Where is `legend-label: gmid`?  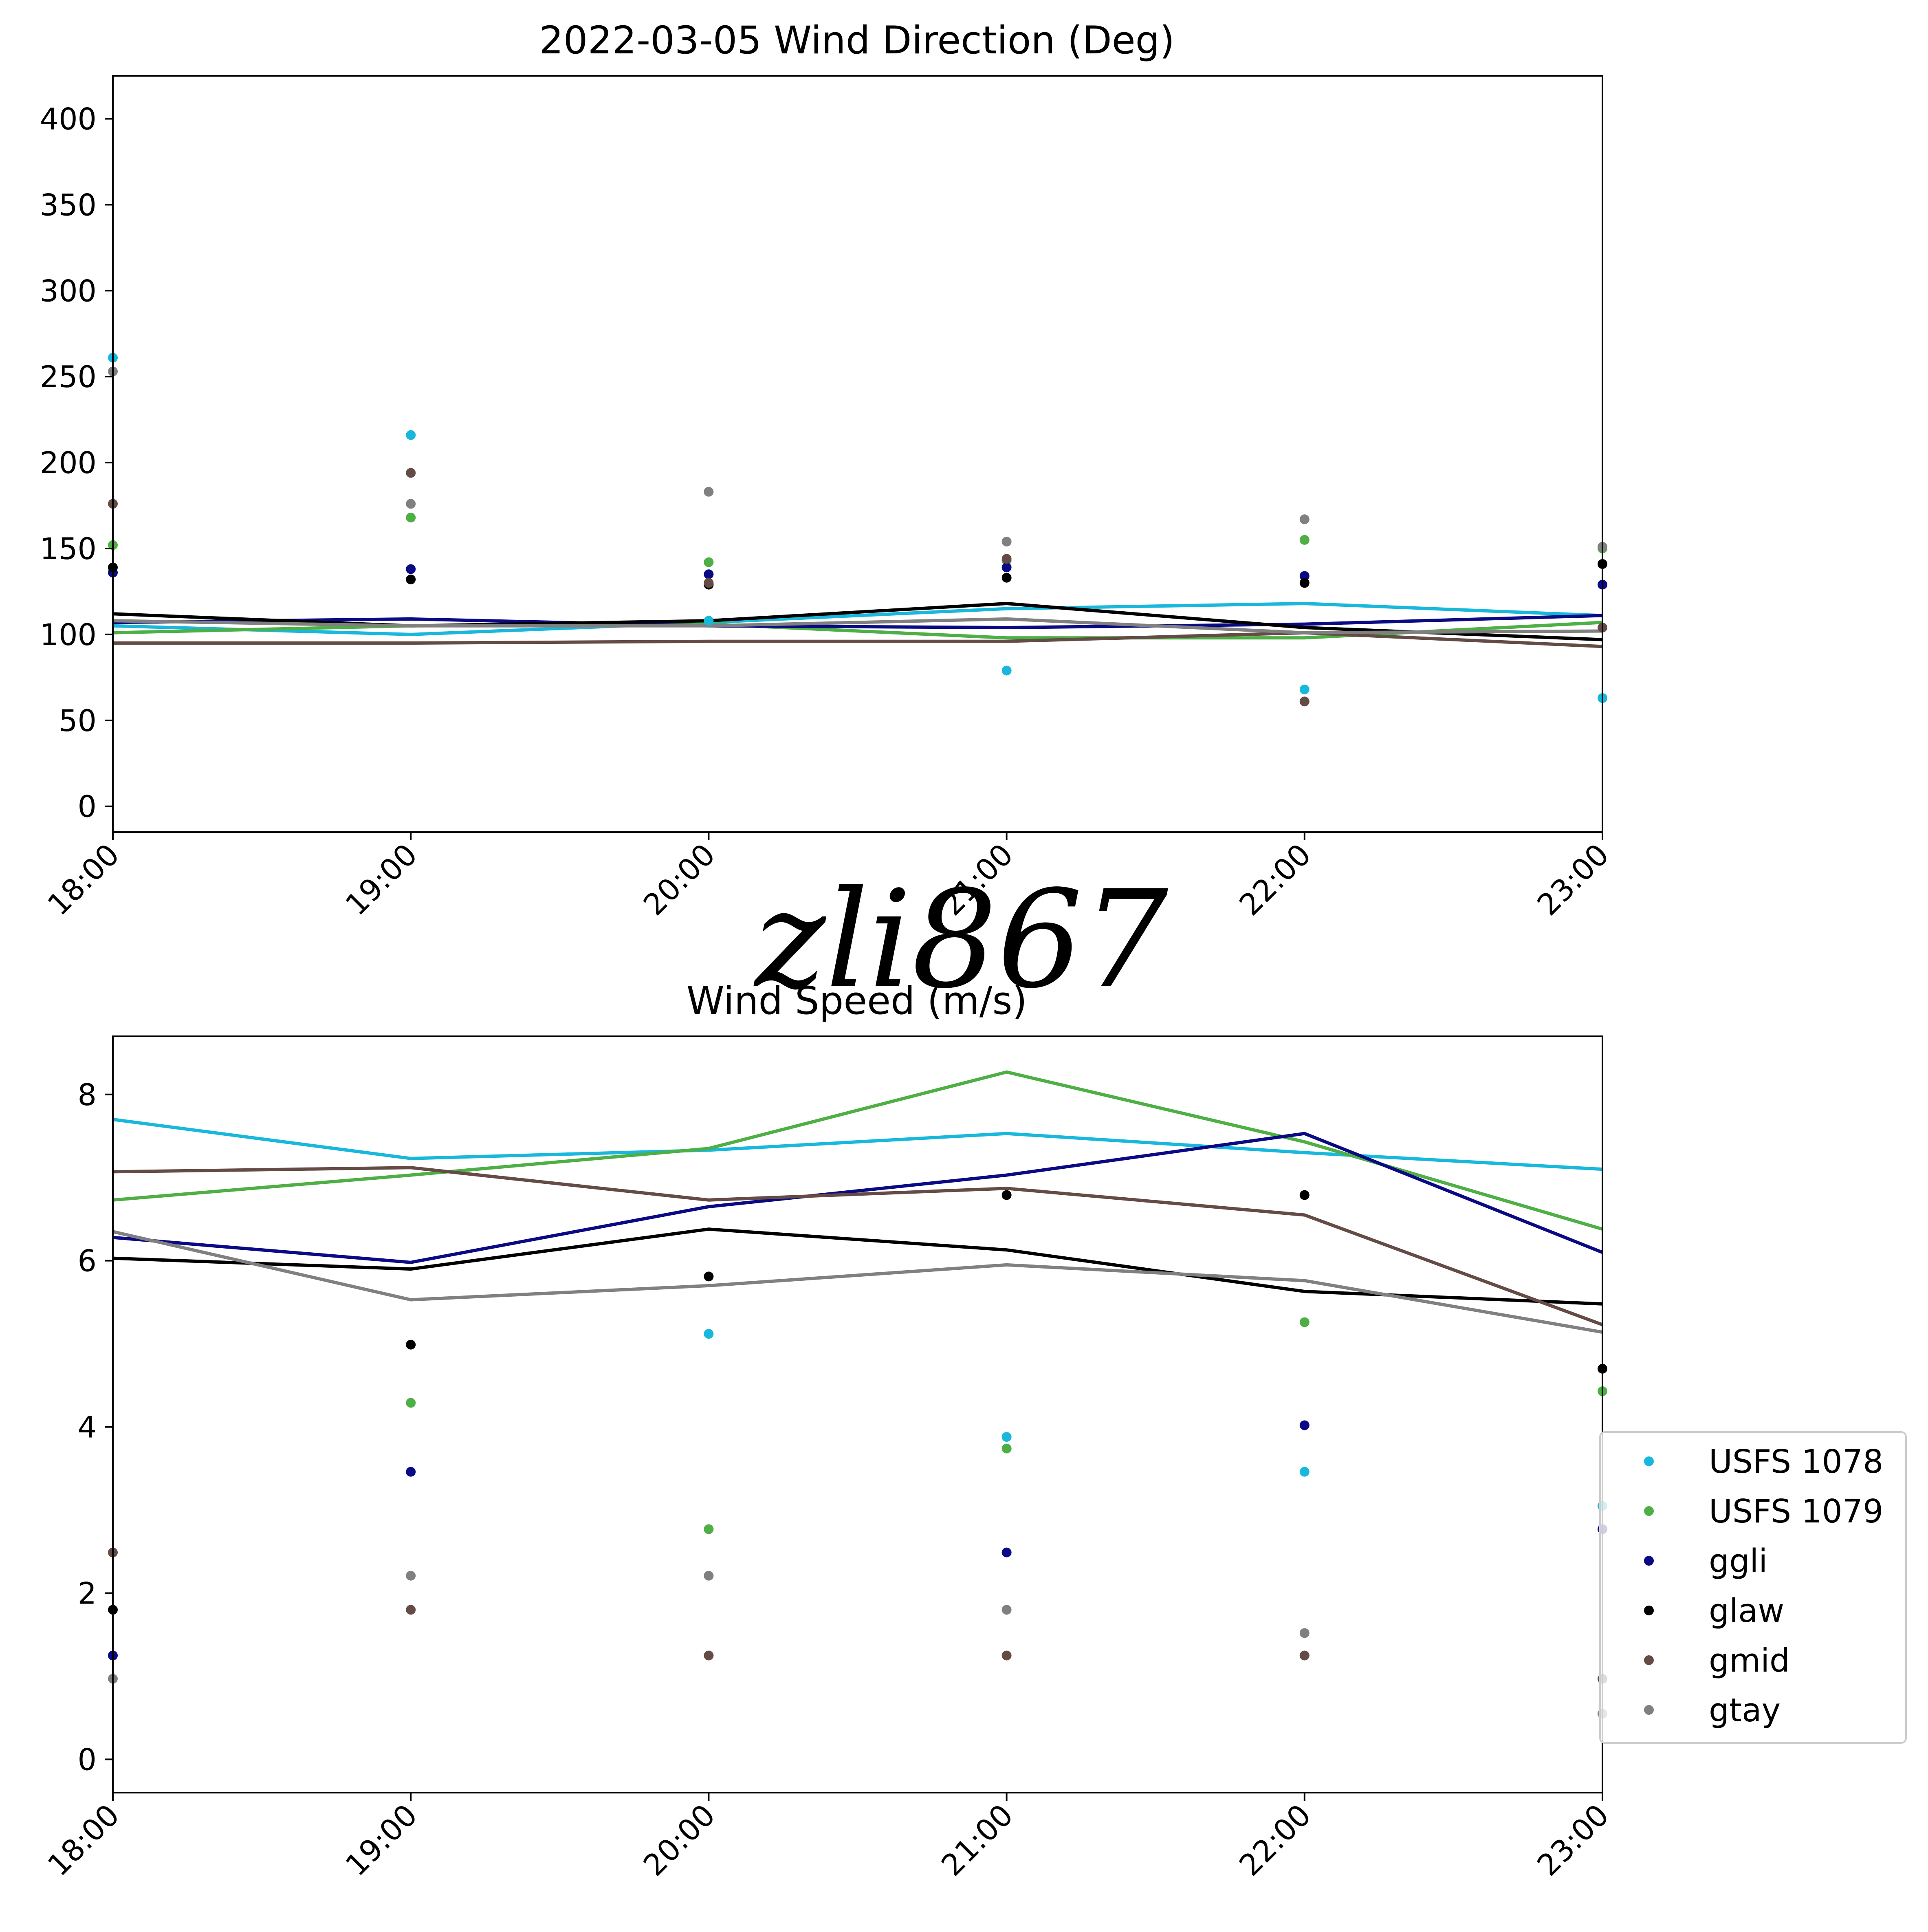 legend-label: gmid is located at coordinates (1749, 1660).